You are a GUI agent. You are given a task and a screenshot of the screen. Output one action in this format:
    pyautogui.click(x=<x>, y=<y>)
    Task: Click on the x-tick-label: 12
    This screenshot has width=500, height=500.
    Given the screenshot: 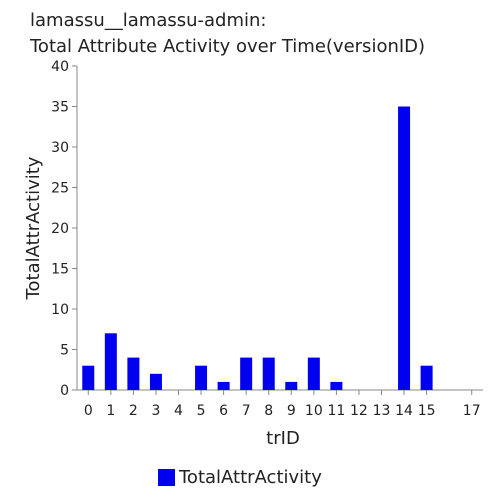 What is the action you would take?
    pyautogui.click(x=359, y=411)
    